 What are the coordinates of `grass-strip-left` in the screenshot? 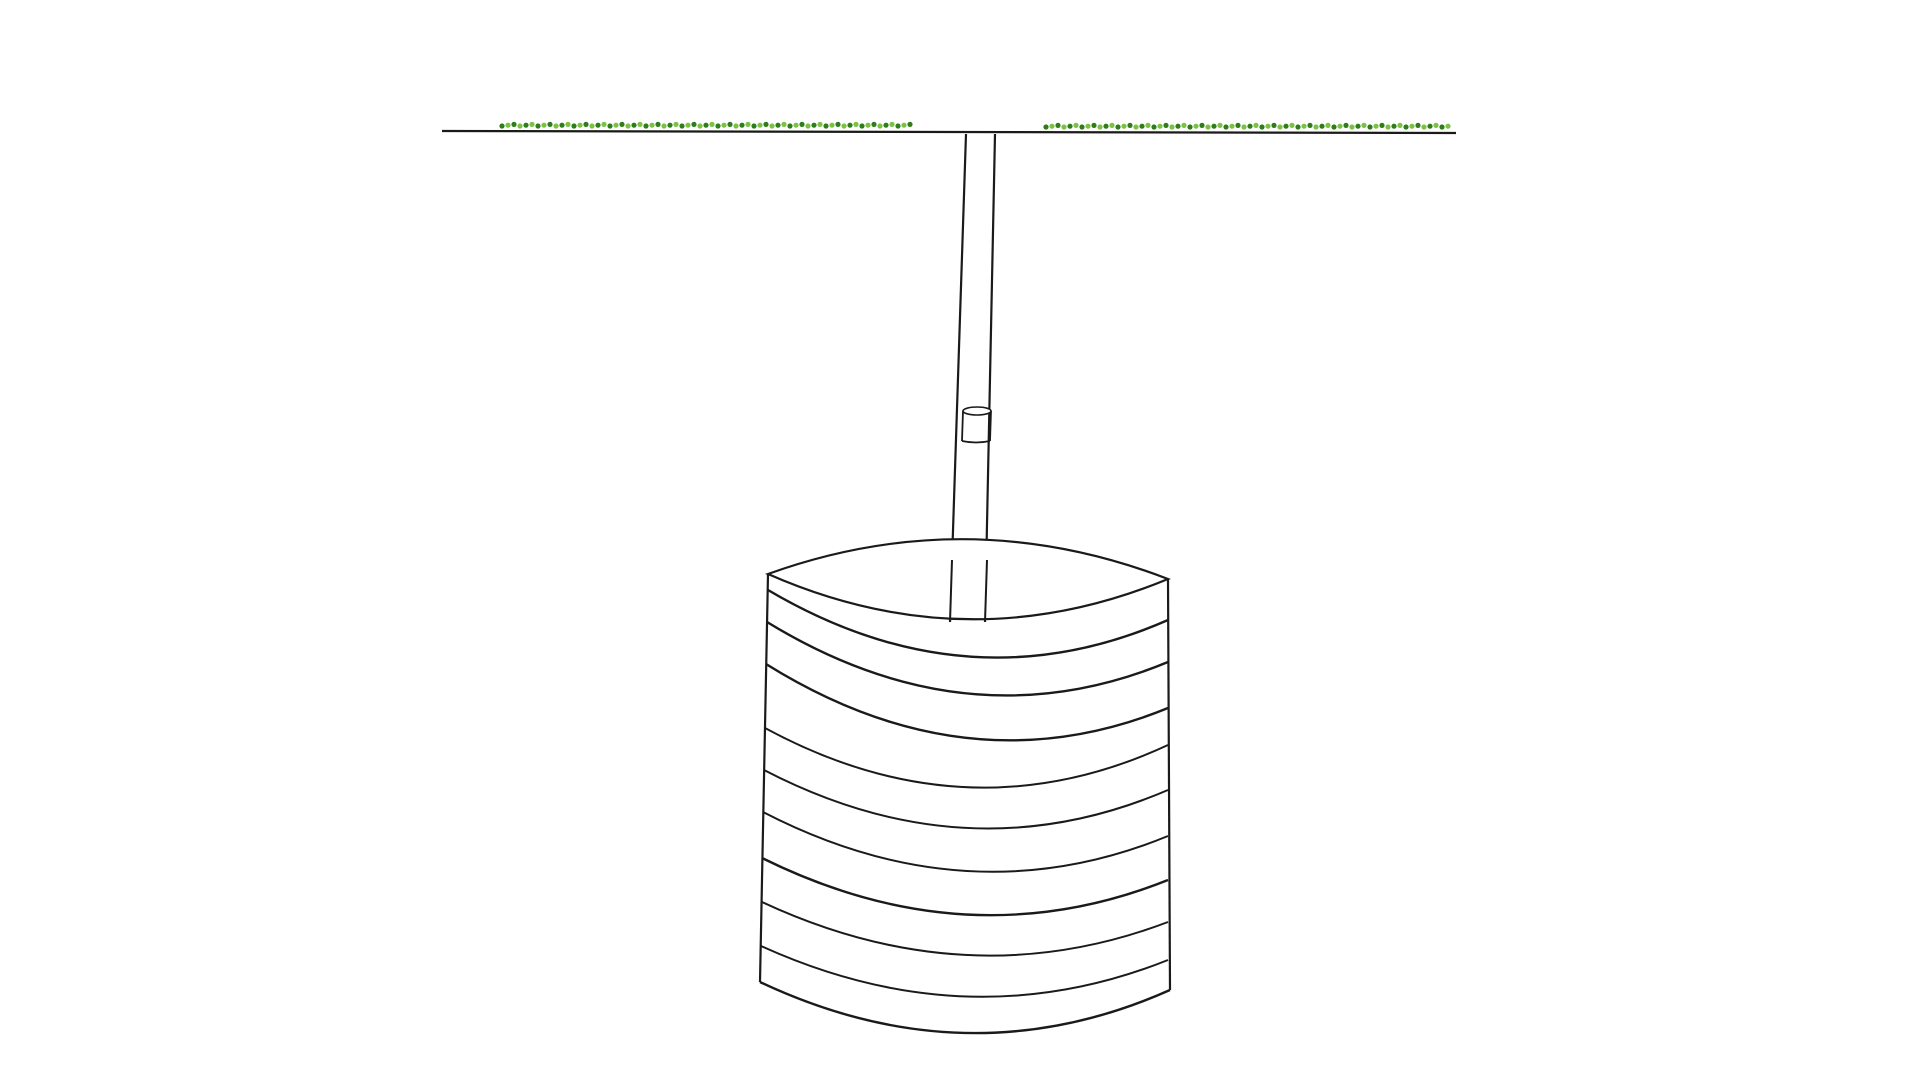 It's located at (706, 125).